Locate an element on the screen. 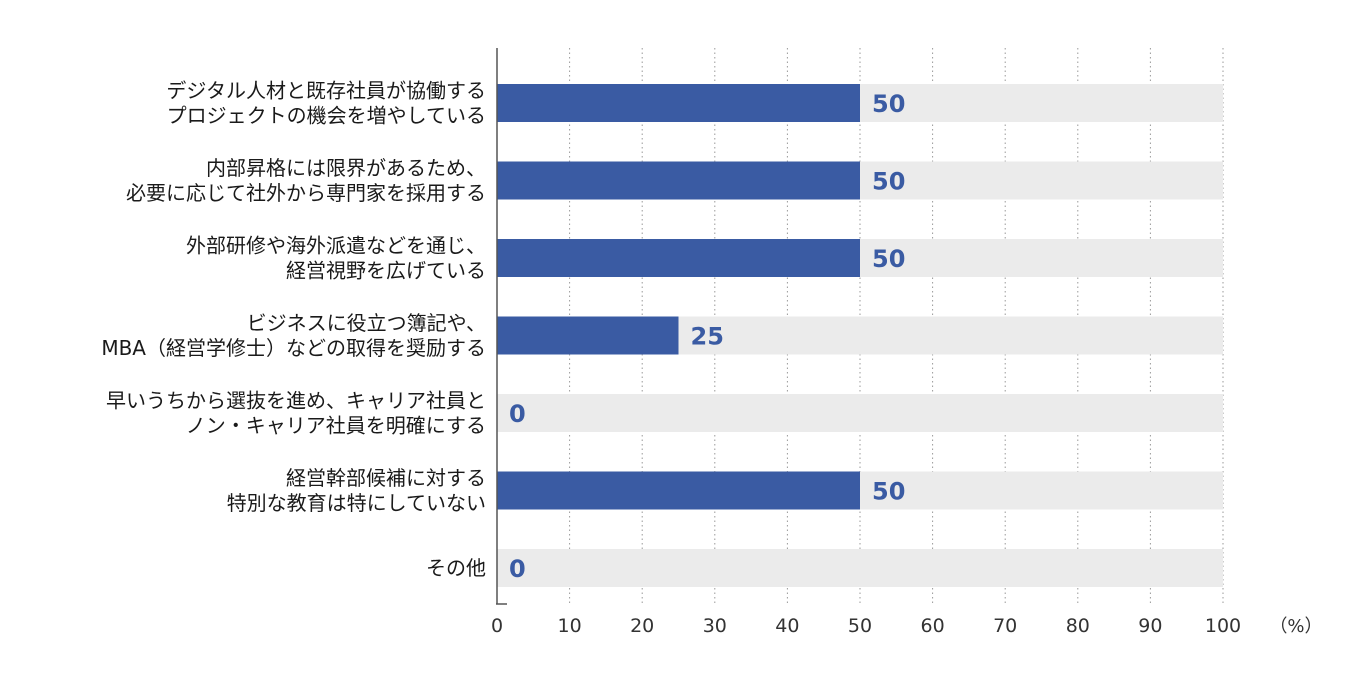 This screenshot has height=685, width=1346. category-label: デジタル人材と既存社員が協働する is located at coordinates (326, 91).